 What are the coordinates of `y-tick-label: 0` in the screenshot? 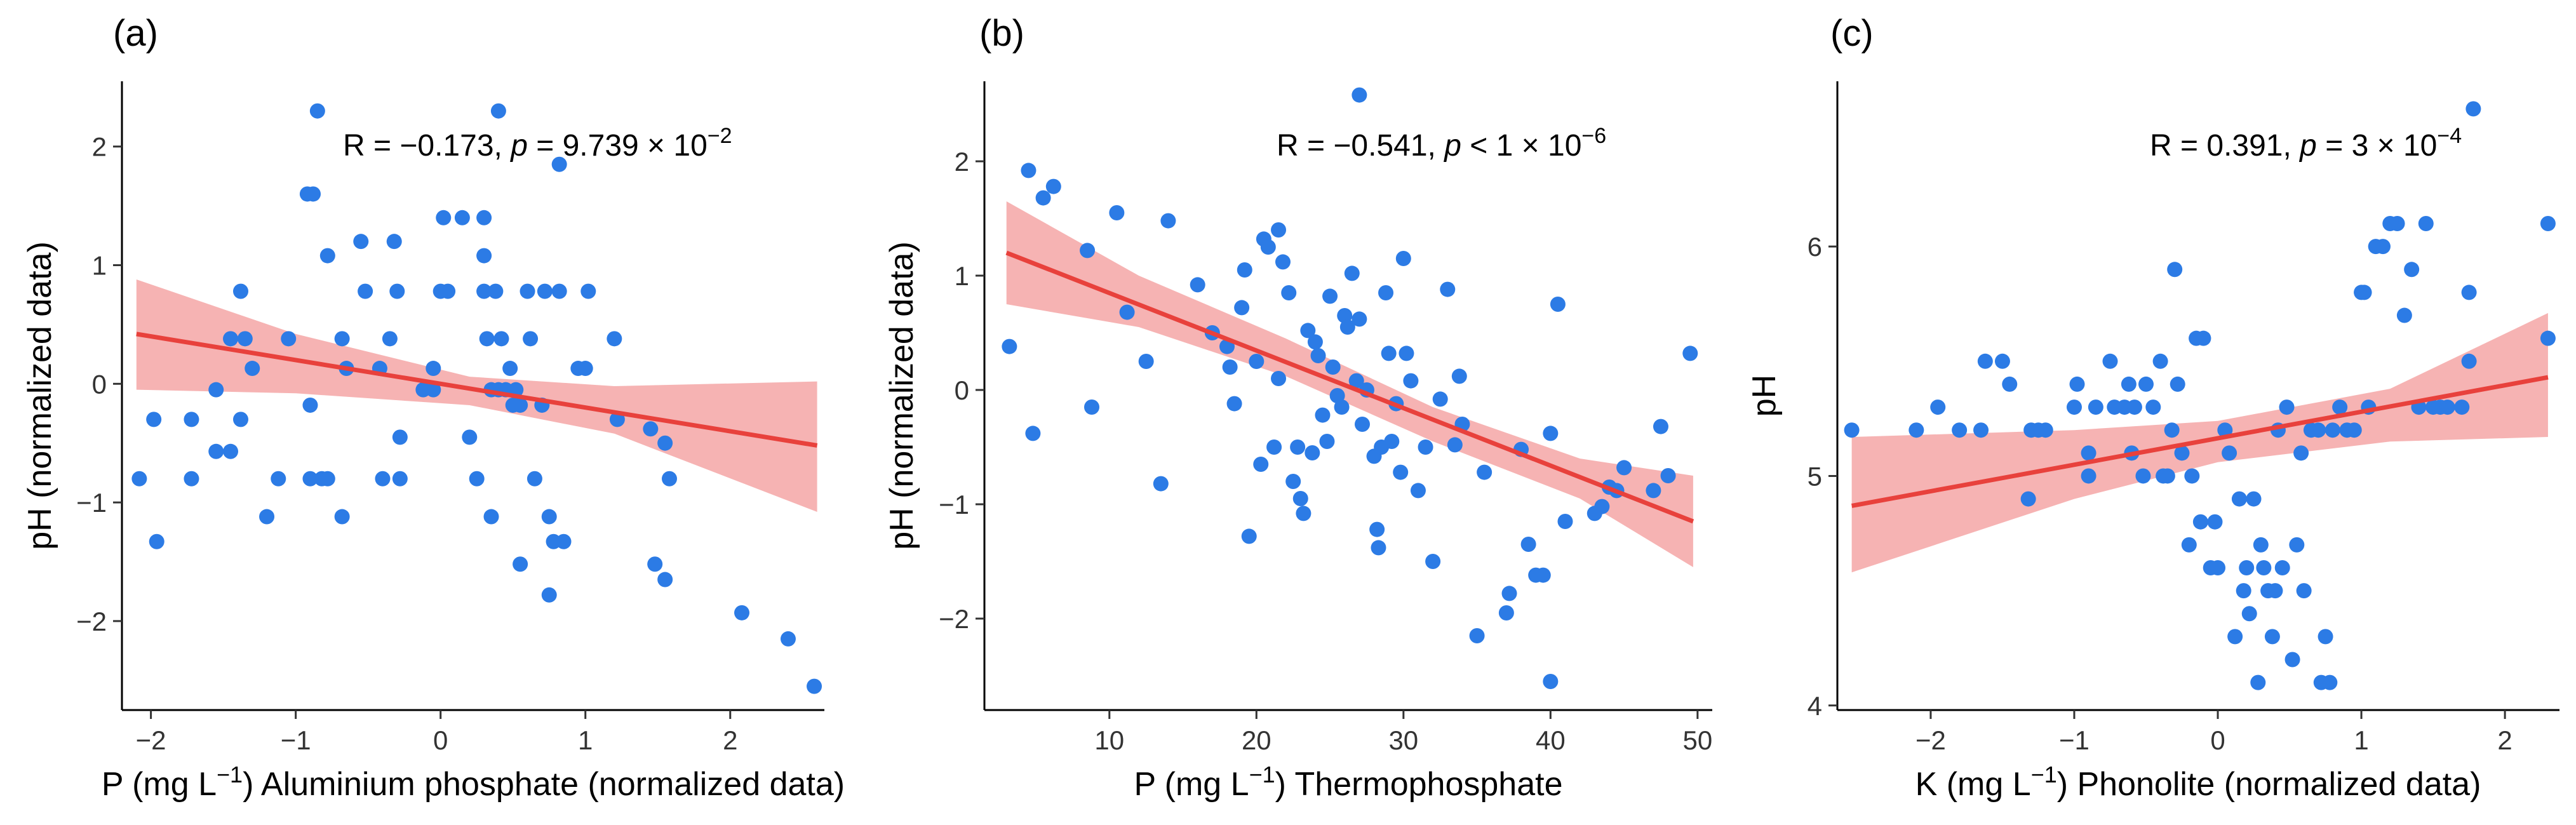 It's located at (99, 384).